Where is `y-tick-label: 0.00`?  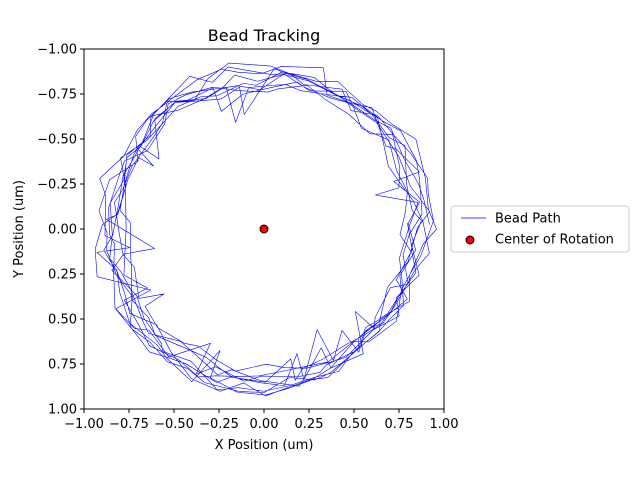
y-tick-label: 0.00 is located at coordinates (62, 230).